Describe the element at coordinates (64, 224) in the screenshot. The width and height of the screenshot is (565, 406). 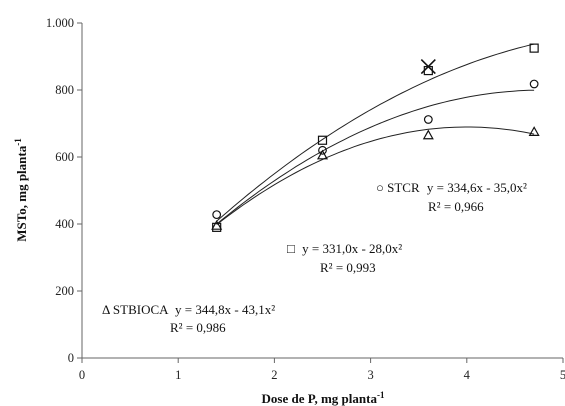
I see `y-tick-label: 400` at that location.